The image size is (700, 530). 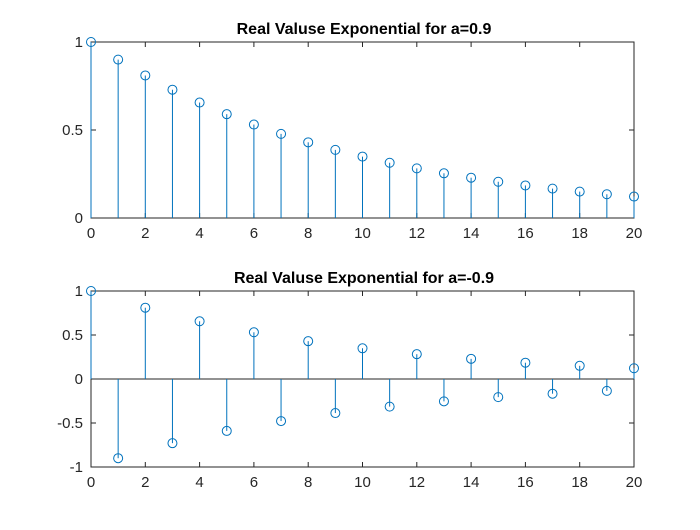 What do you see at coordinates (362, 233) in the screenshot?
I see `top-x-tick-label: 10` at bounding box center [362, 233].